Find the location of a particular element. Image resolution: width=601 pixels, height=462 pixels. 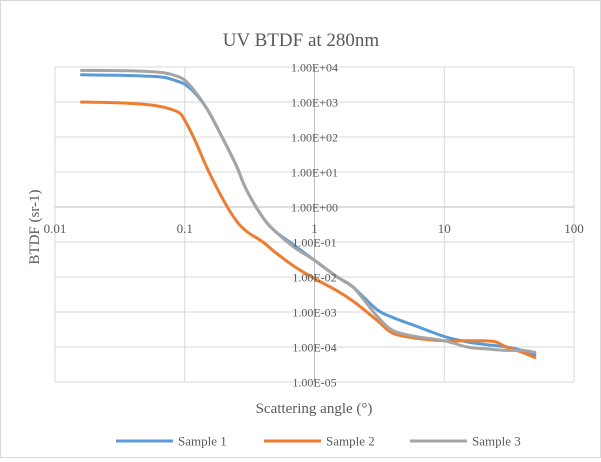

x-tick-label: 1 is located at coordinates (314, 228).